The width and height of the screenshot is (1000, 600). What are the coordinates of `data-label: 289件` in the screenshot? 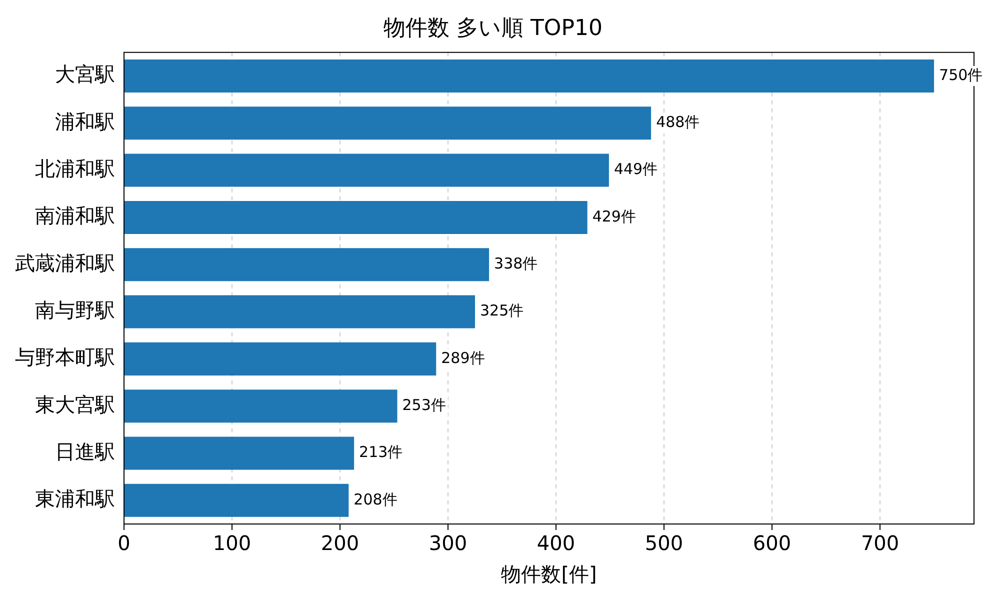 It's located at (463, 357).